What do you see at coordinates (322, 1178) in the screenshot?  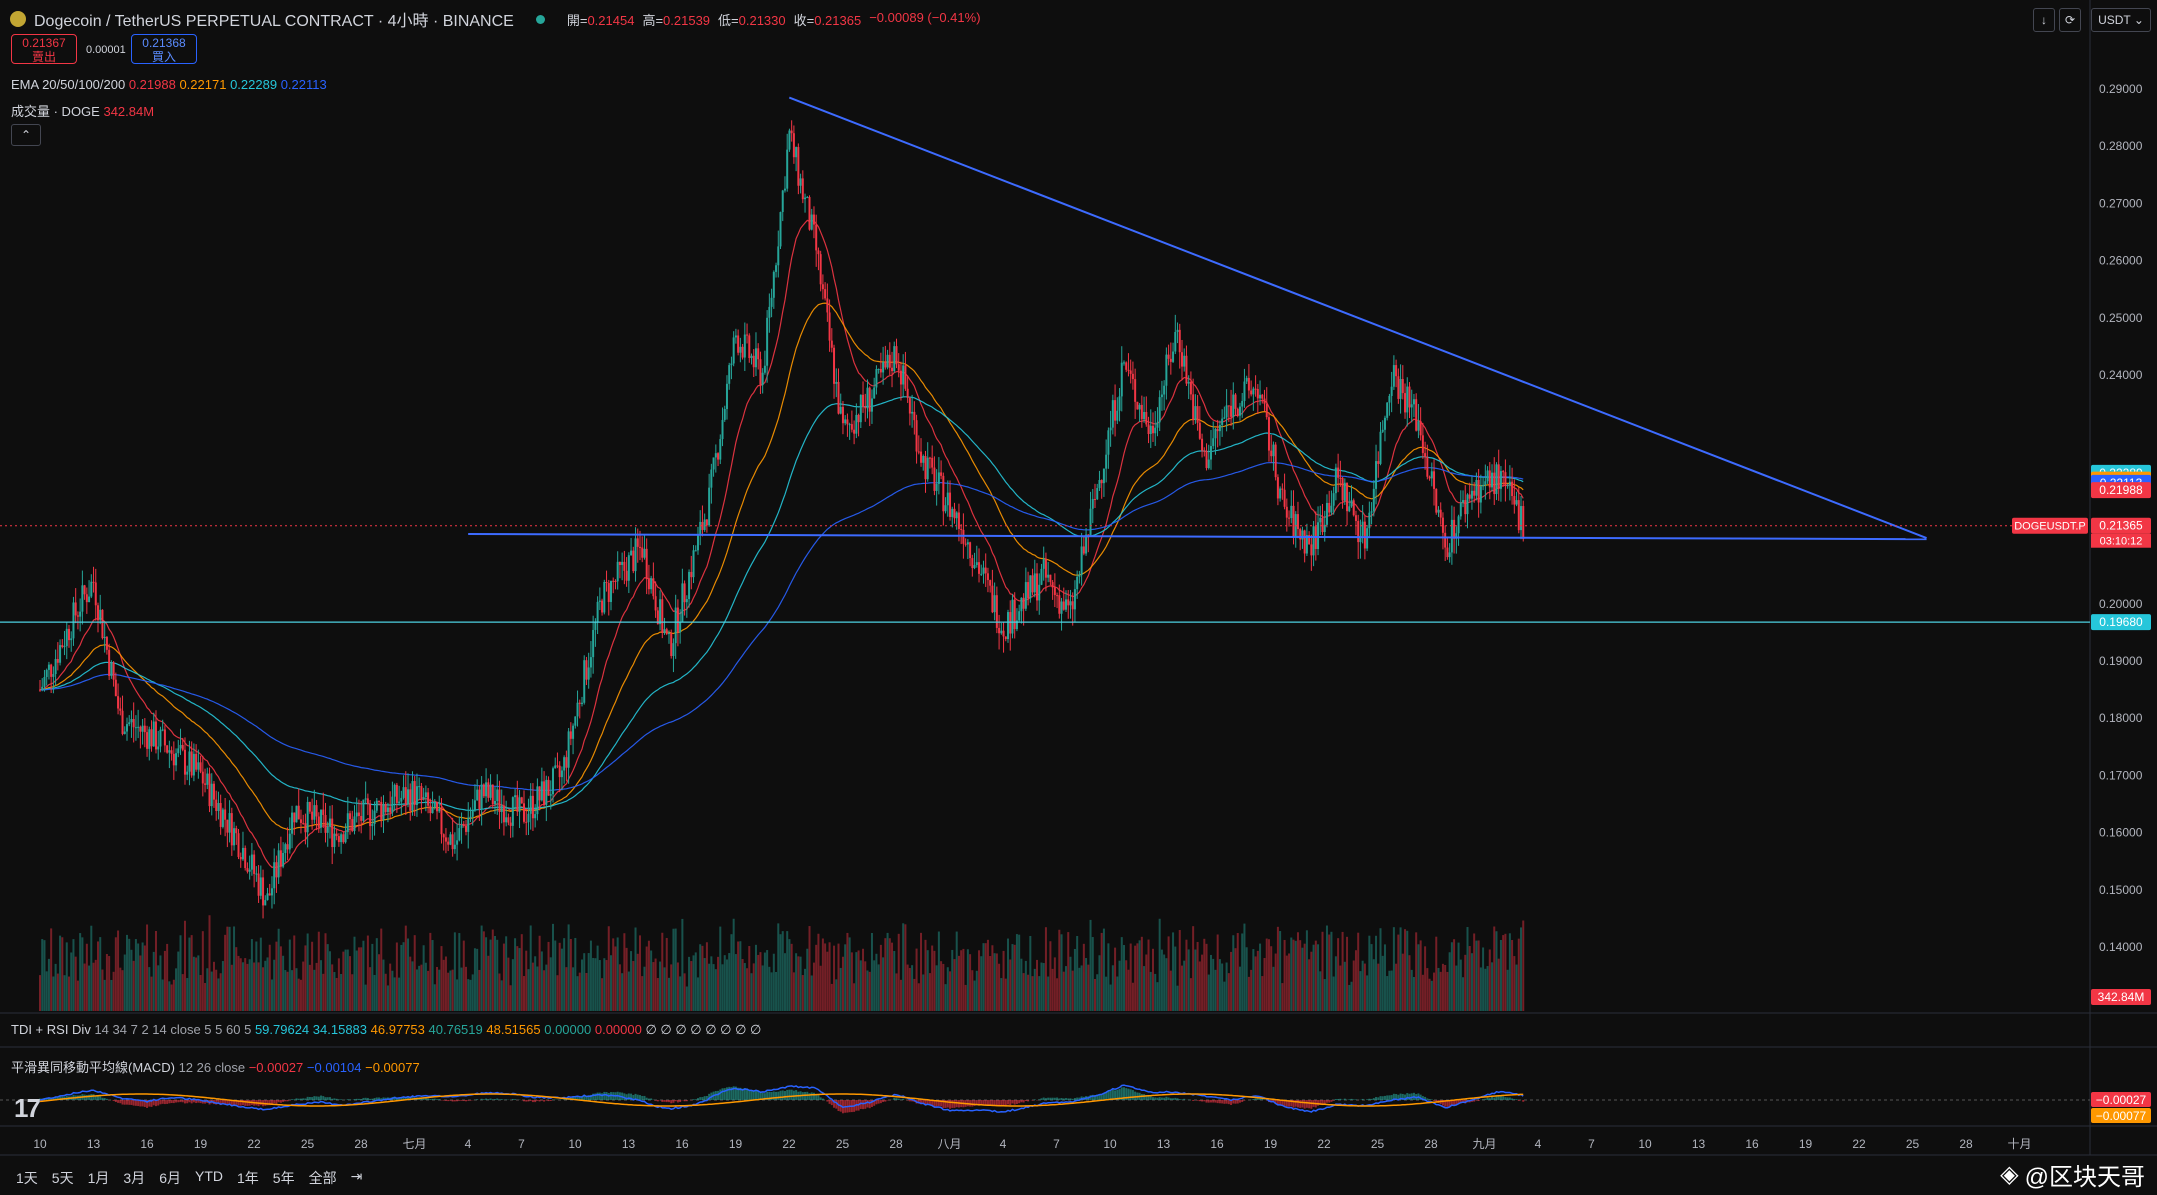 I see `timeframe-all: 全部` at bounding box center [322, 1178].